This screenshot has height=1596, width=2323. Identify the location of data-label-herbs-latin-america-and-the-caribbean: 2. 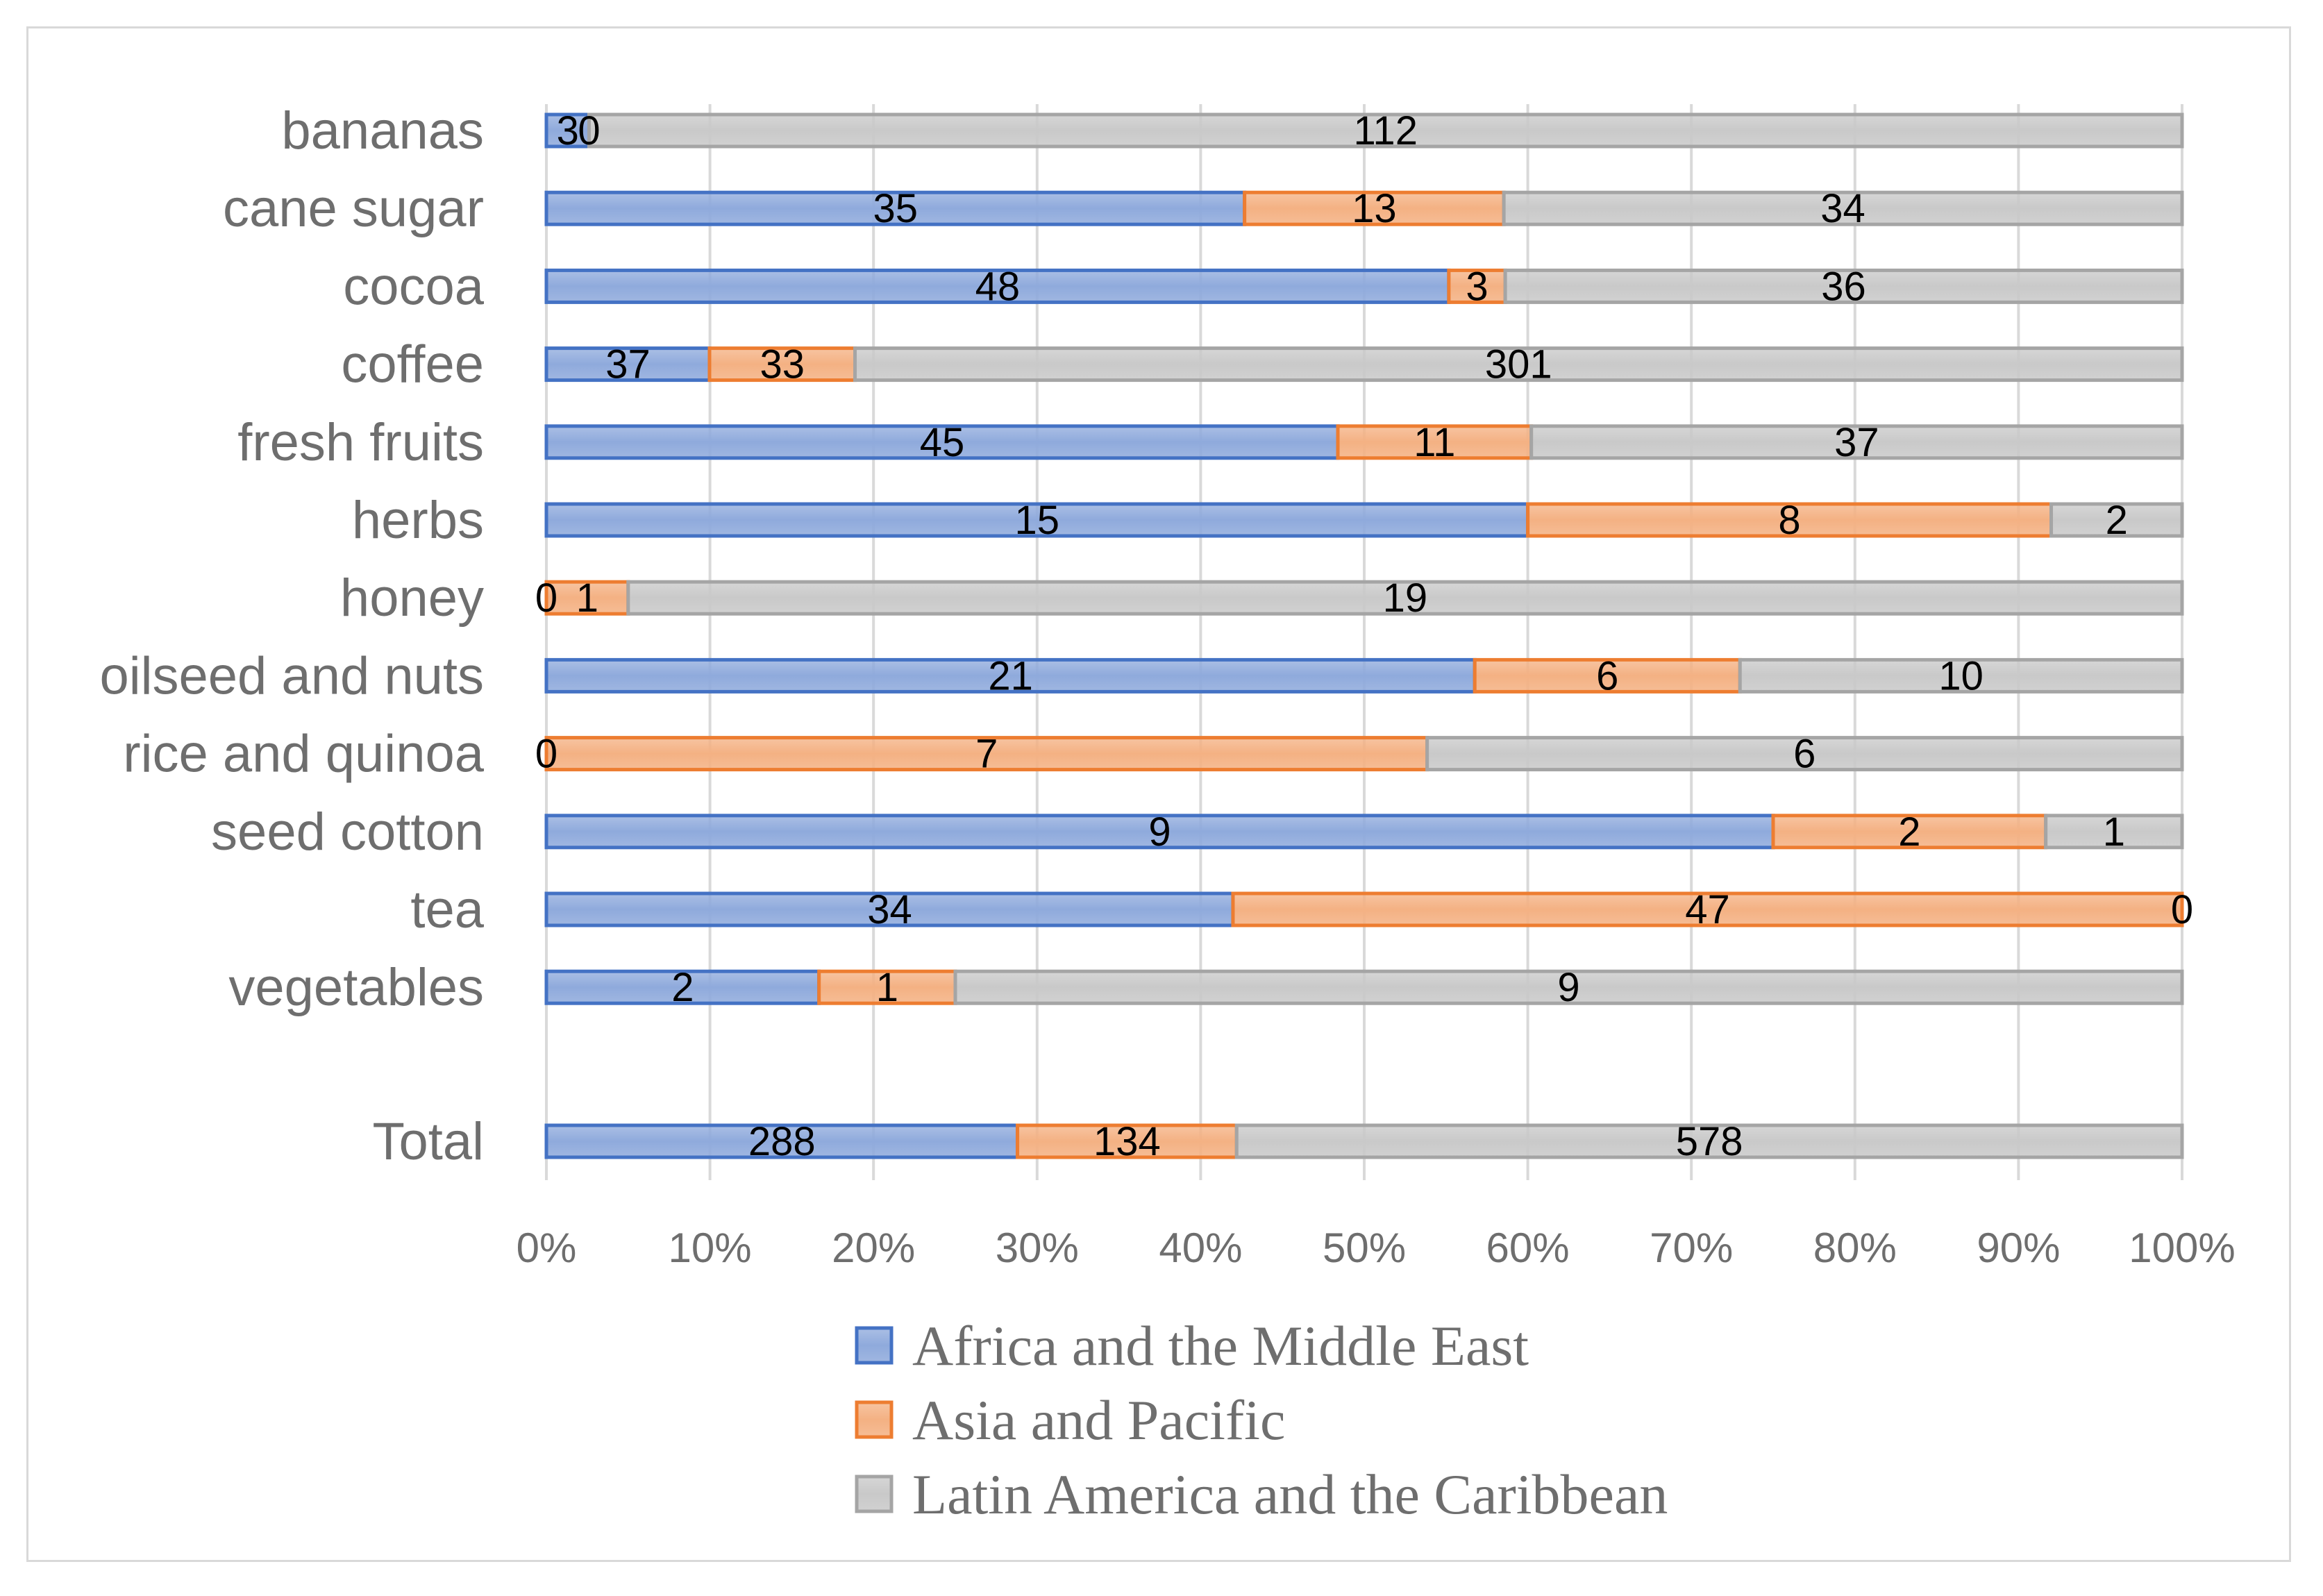
(2117, 520).